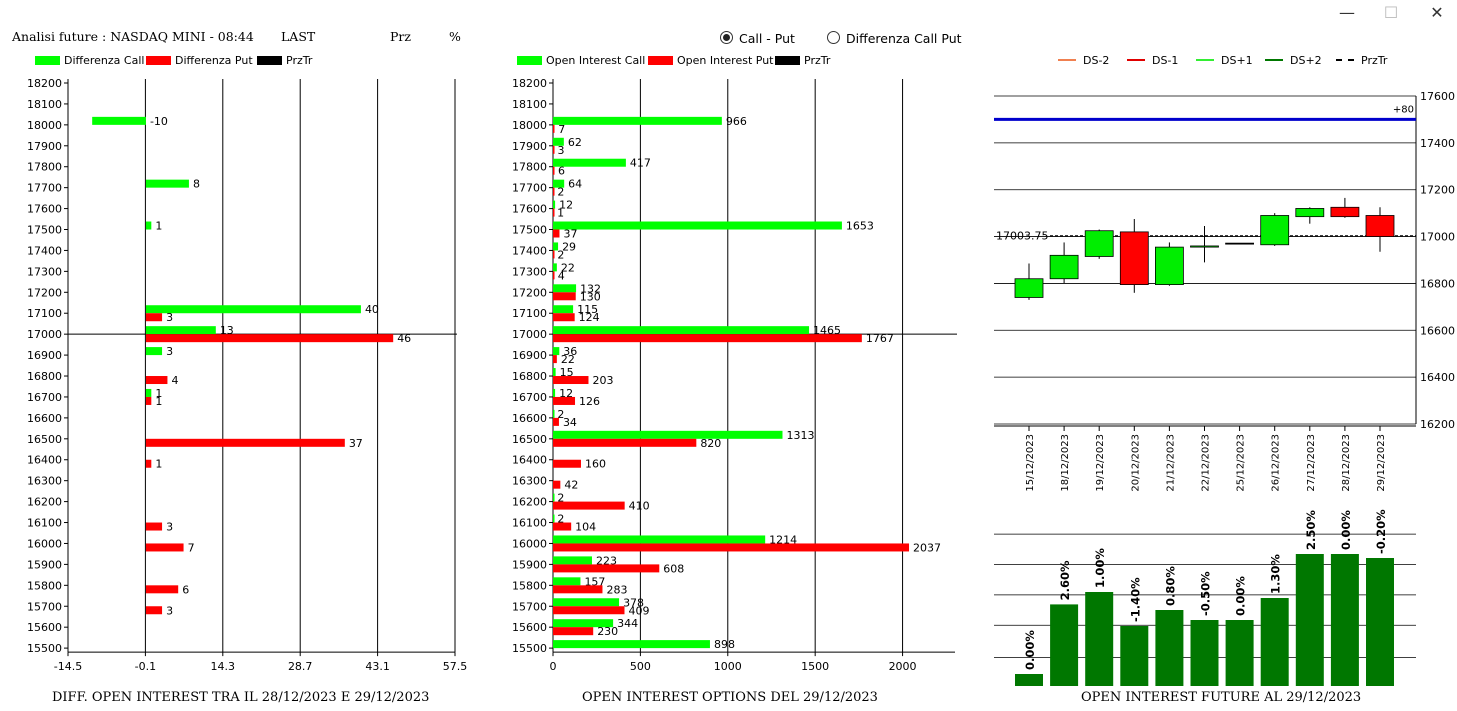  What do you see at coordinates (44, 167) in the screenshot?
I see `y-tick-label: 17800` at bounding box center [44, 167].